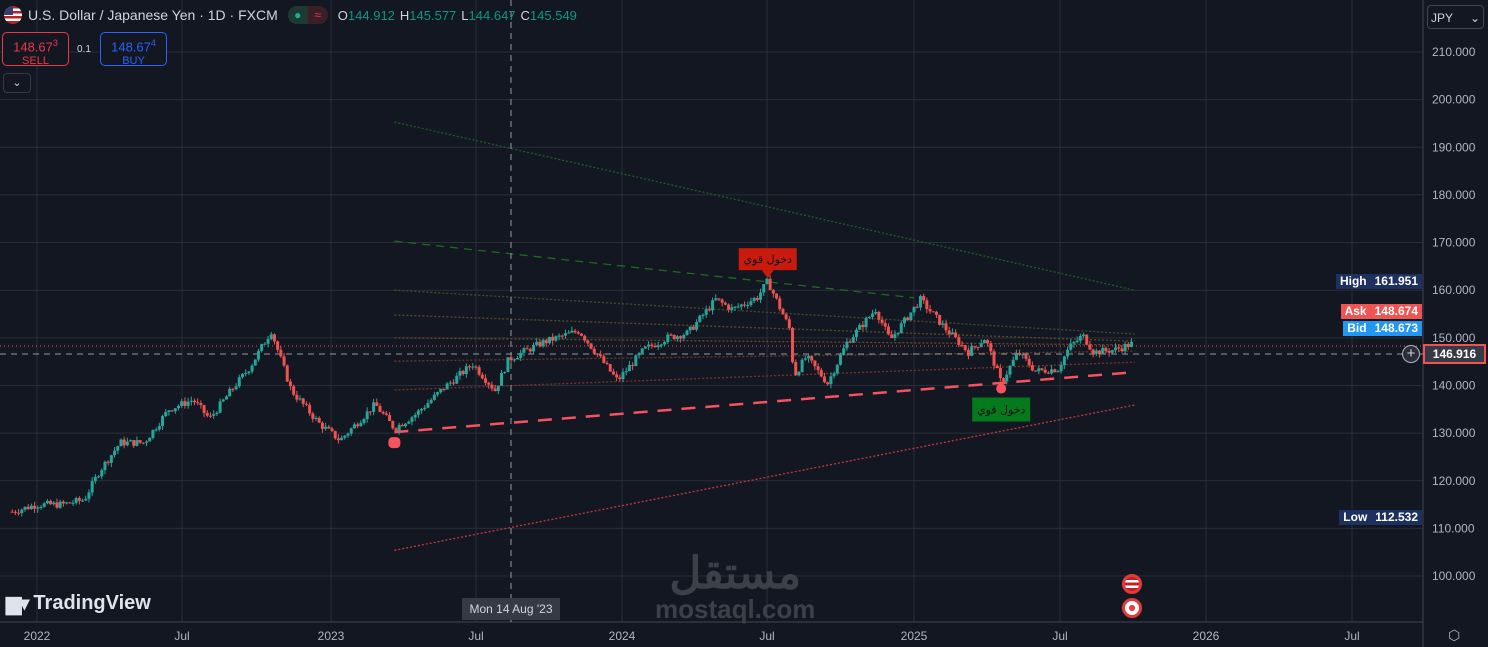  Describe the element at coordinates (1411, 354) in the screenshot. I see `add-alert-plus-icon: +` at that location.